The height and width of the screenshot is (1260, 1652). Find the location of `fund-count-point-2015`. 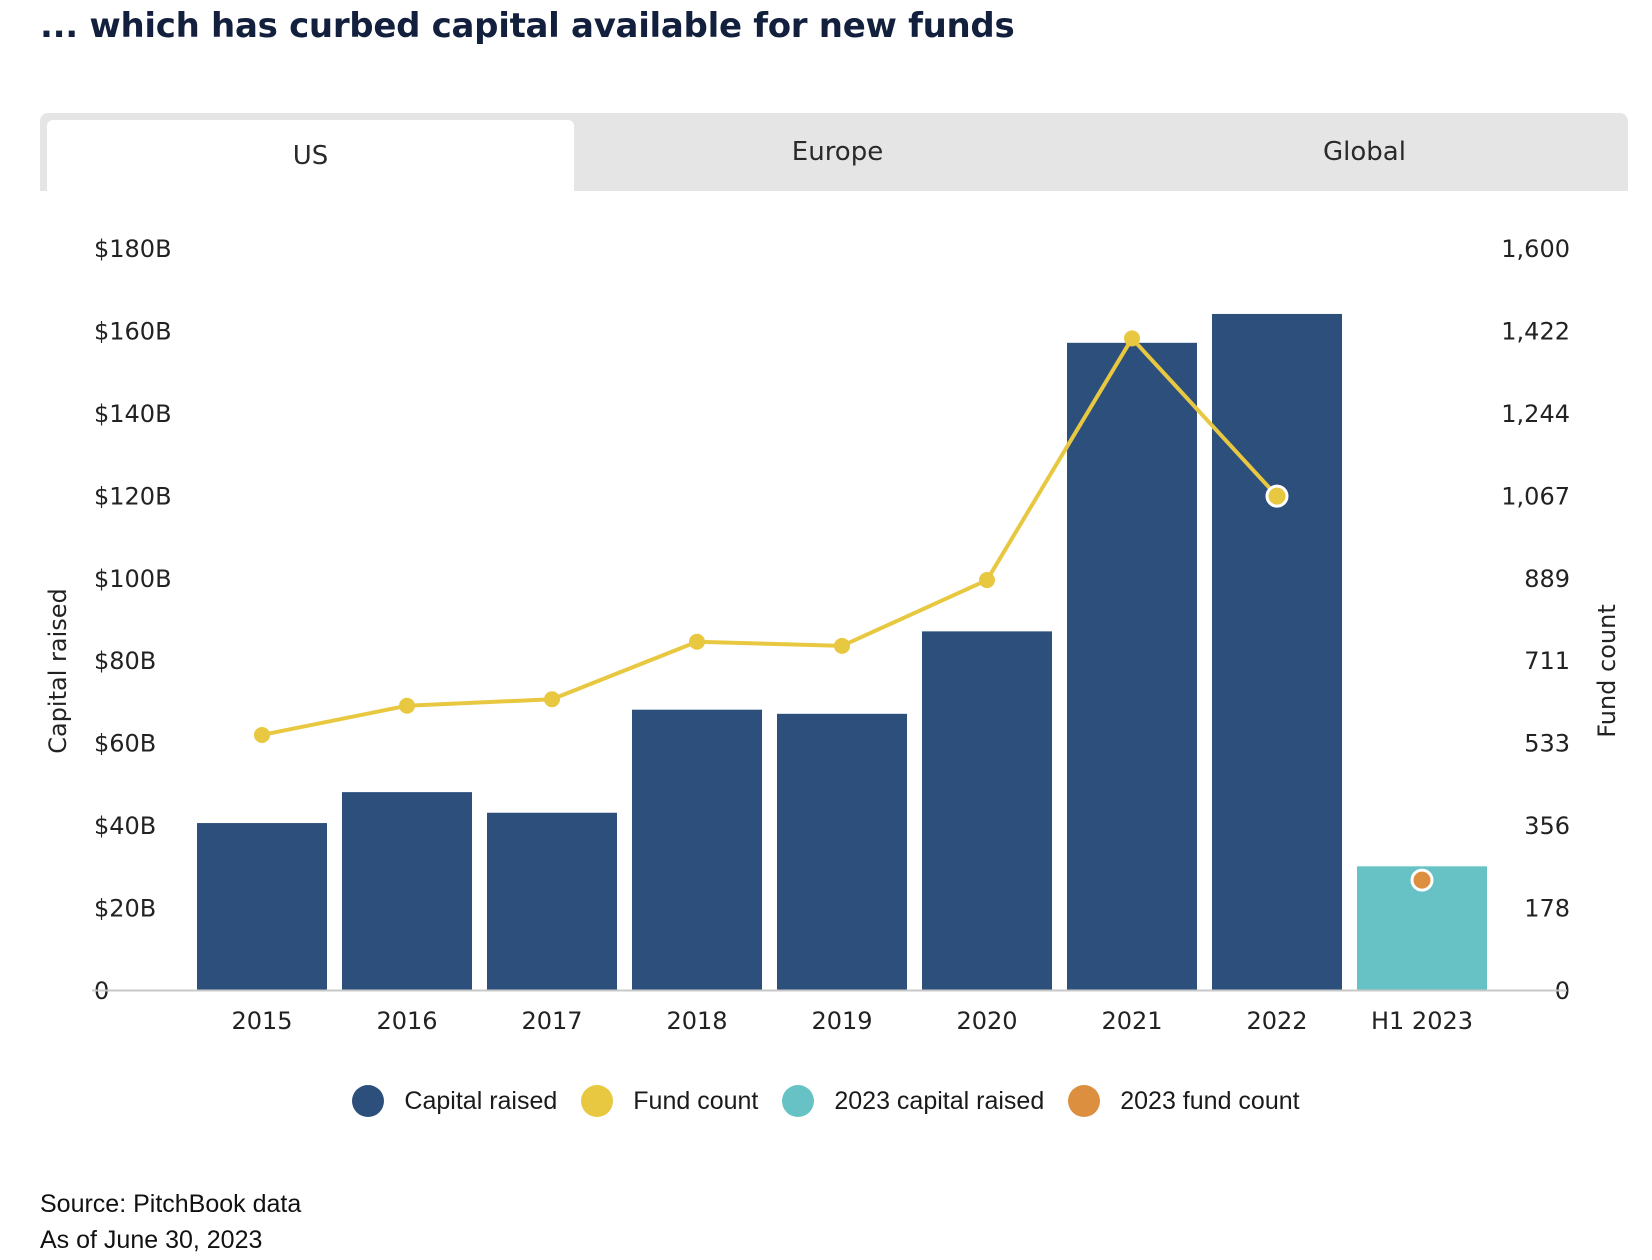

fund-count-point-2015 is located at coordinates (262, 734).